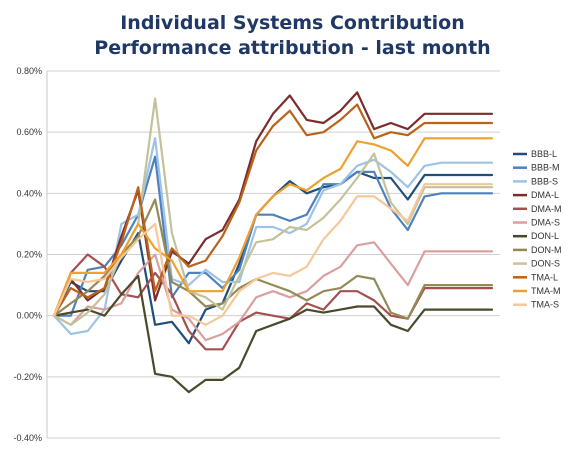 The image size is (585, 450). What do you see at coordinates (546, 209) in the screenshot?
I see `legend-label-dma-m: DMA-M` at bounding box center [546, 209].